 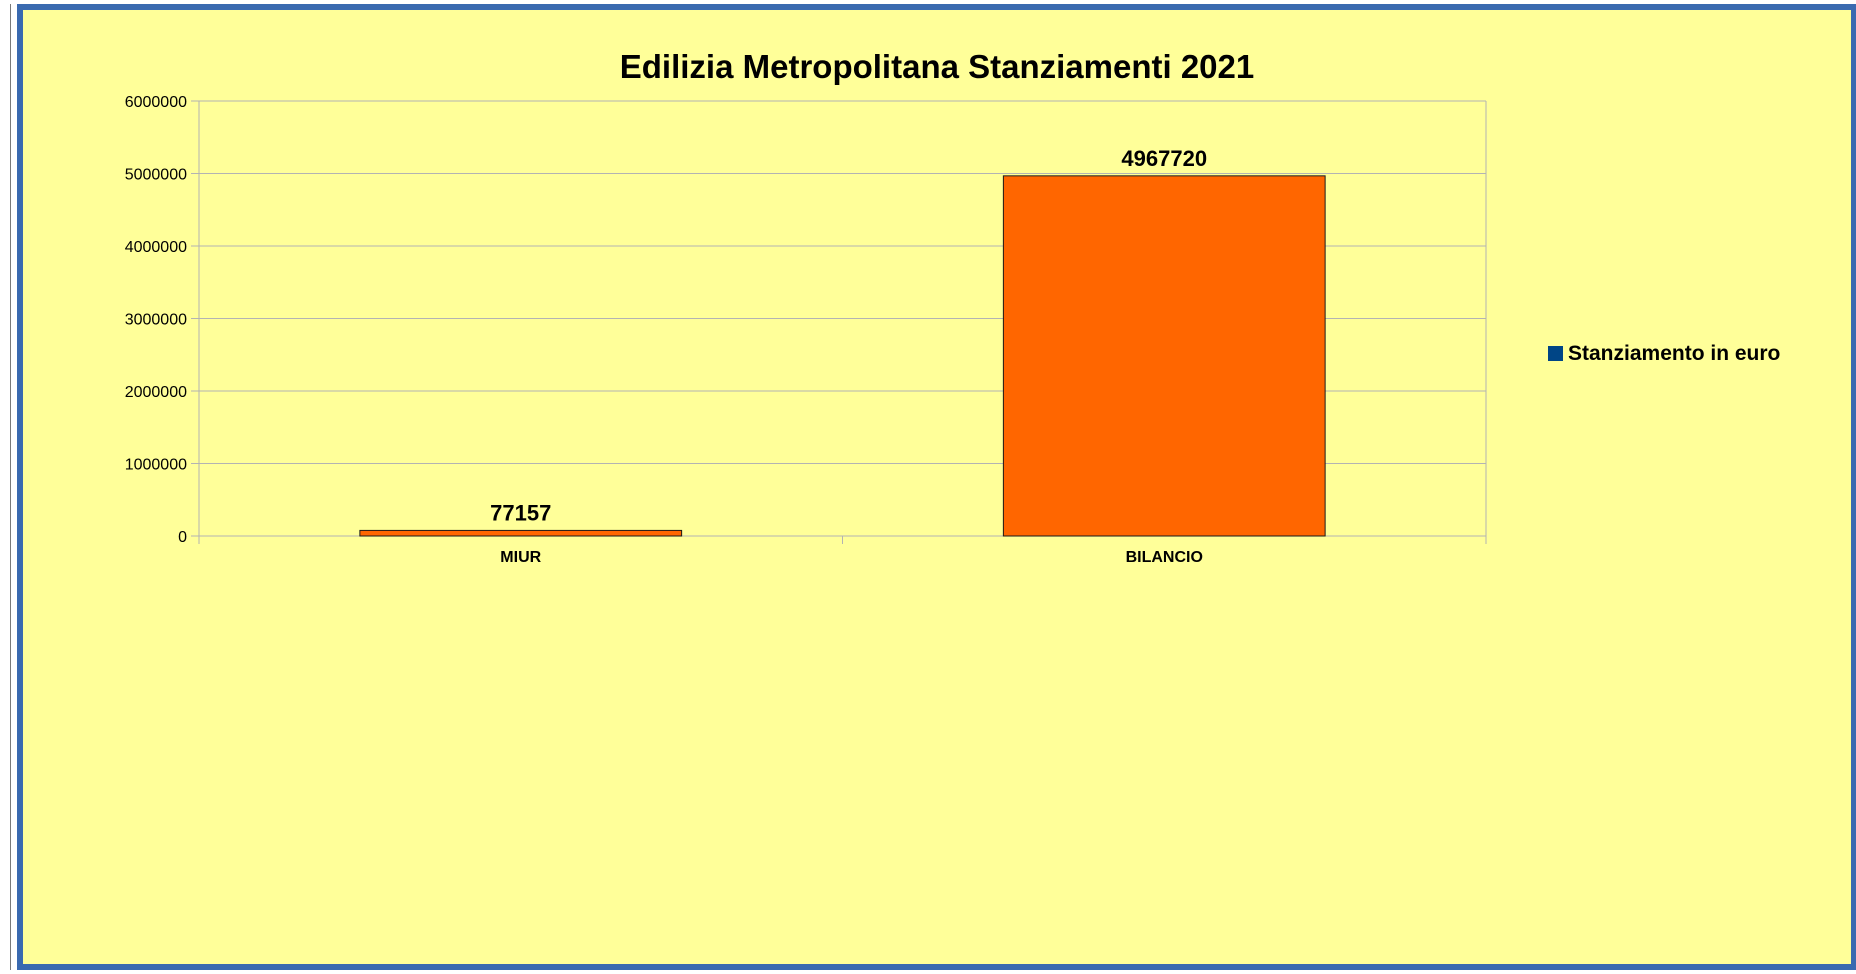 What do you see at coordinates (521, 533) in the screenshot?
I see `bar-miur` at bounding box center [521, 533].